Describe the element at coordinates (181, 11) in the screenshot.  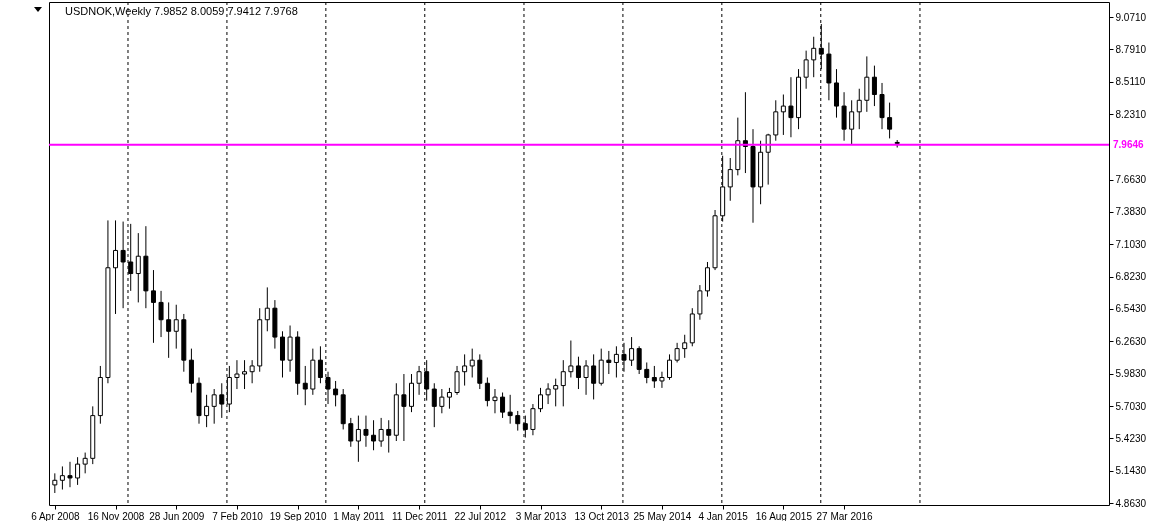
I see `chart-title: USDNOK,Weekly 7.9852 8.0059 7.9412 7.9768` at that location.